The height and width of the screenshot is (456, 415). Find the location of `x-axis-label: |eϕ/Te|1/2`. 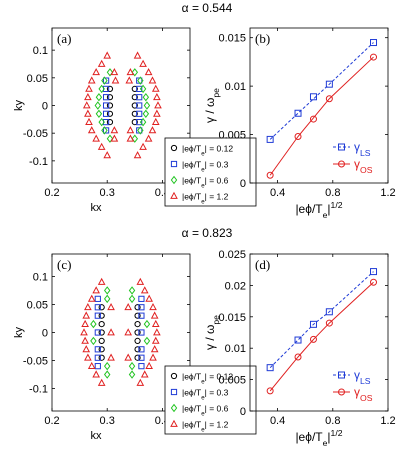

x-axis-label: |eϕ/Te|1/2 is located at coordinates (318, 438).